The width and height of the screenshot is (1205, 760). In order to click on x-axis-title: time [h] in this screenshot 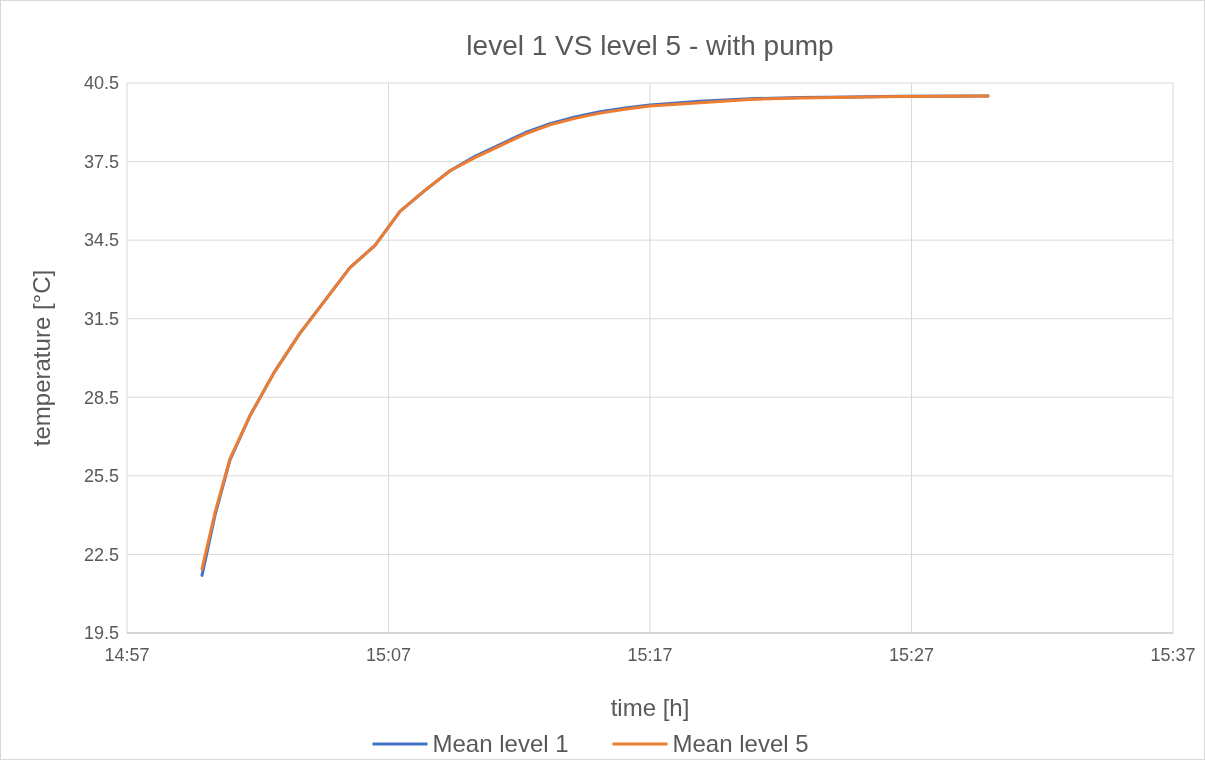, I will do `click(650, 707)`.